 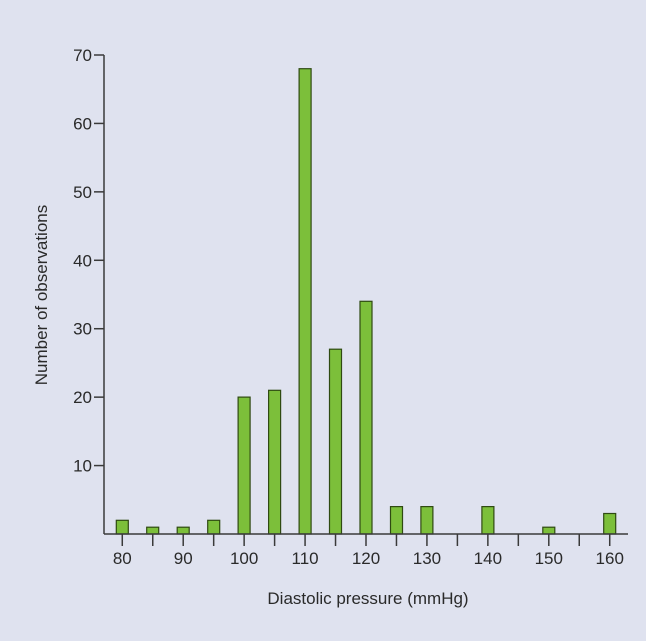 I want to click on x-tick-label-90: 90, so click(x=183, y=558).